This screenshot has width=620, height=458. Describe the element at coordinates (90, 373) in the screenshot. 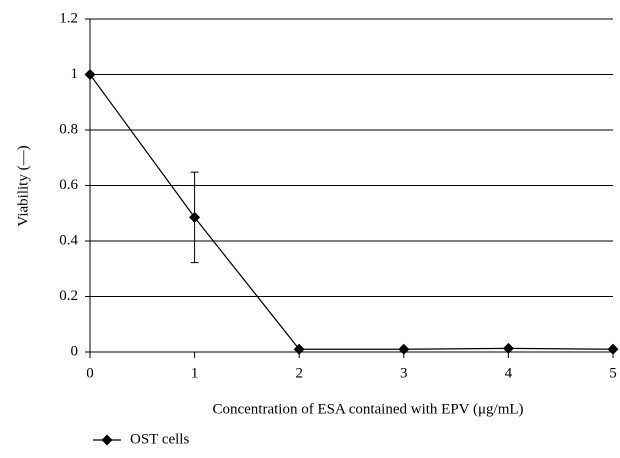

I see `x-tick-label: 0` at that location.